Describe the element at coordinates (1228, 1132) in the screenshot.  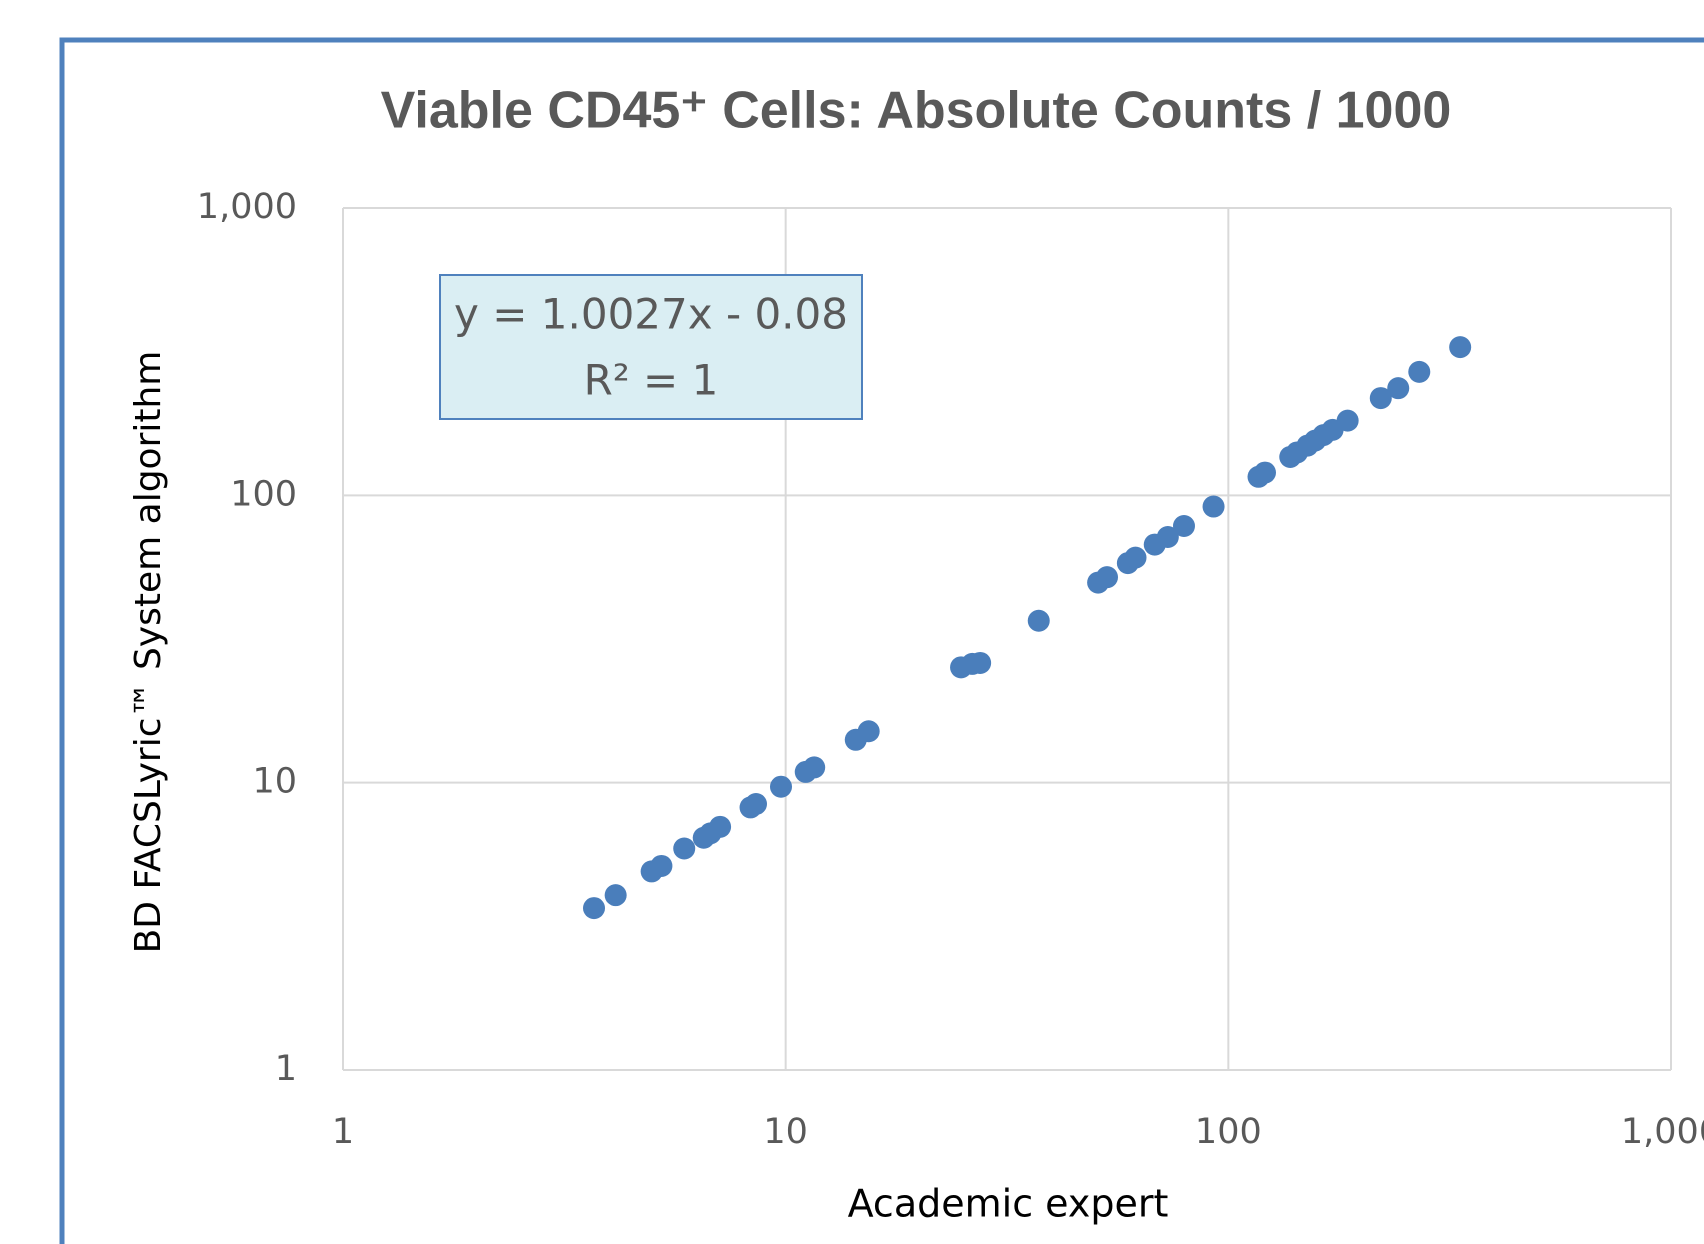
I see `x-tick-label: 100` at that location.